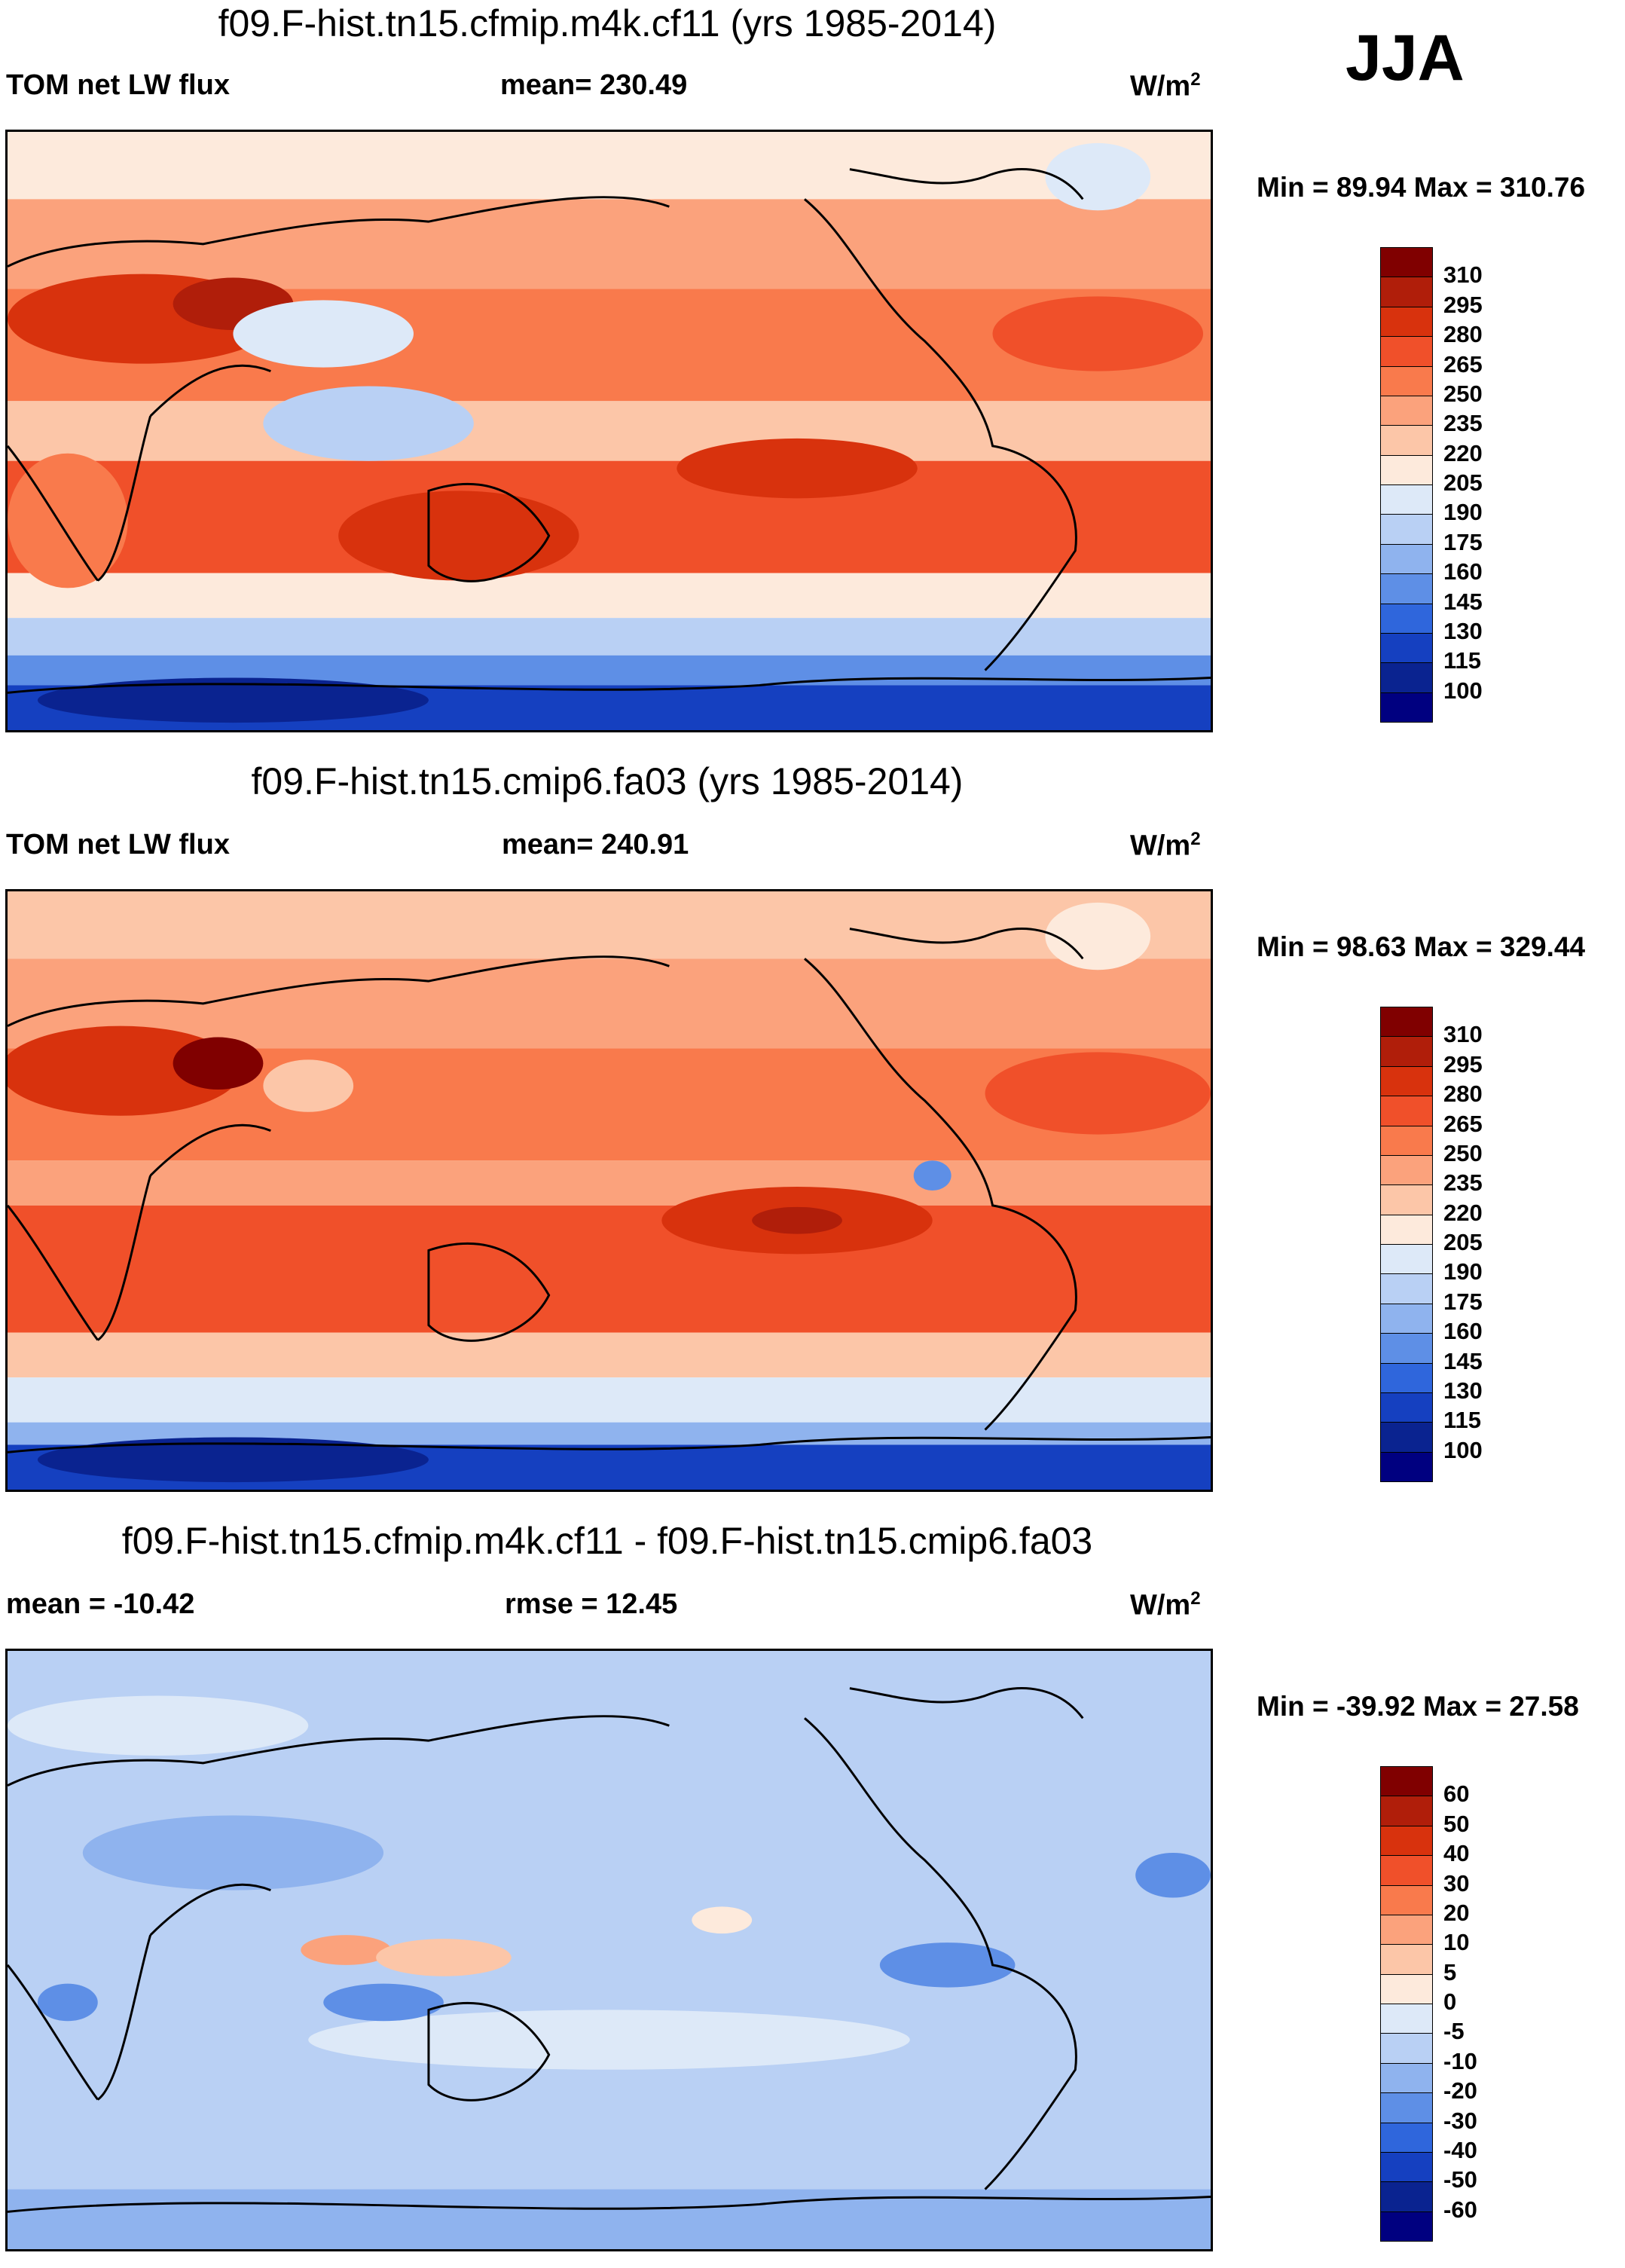  I want to click on pacific-core, so click(797, 1220).